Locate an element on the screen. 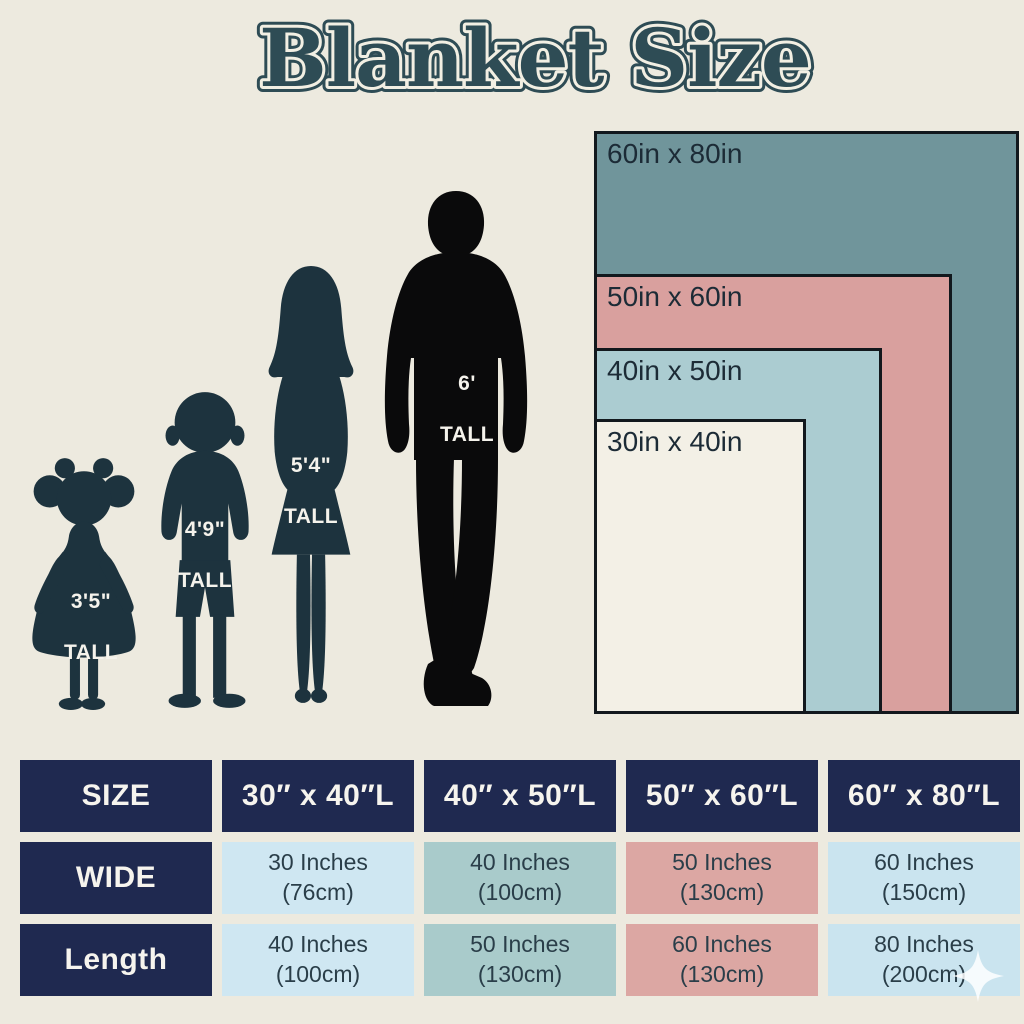 This screenshot has height=1024, width=1024. page-title-inline: Blanket Size is located at coordinates (535, 58).